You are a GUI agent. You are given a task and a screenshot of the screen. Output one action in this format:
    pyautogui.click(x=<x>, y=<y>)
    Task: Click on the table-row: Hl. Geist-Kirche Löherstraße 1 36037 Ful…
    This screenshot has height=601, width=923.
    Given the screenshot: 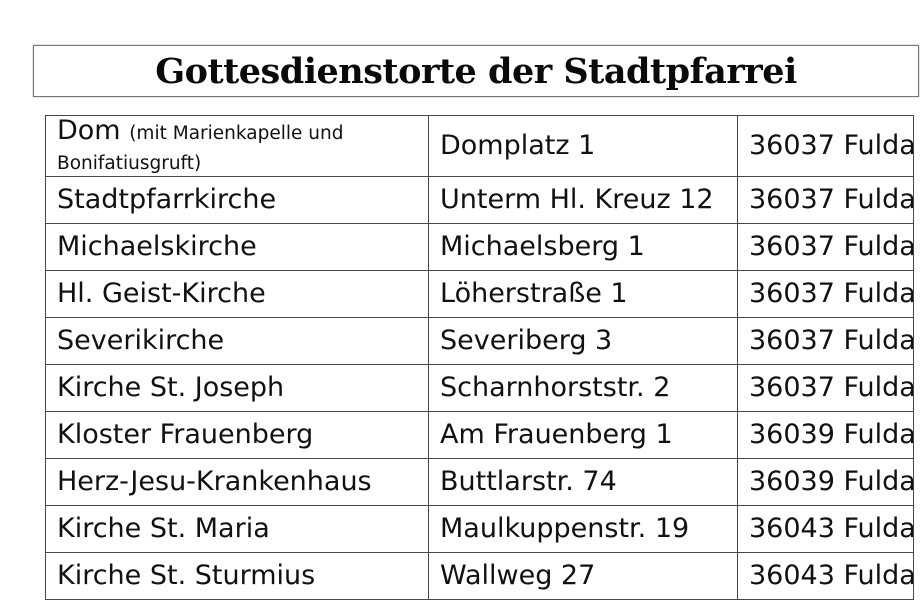 What is the action you would take?
    pyautogui.click(x=479, y=294)
    